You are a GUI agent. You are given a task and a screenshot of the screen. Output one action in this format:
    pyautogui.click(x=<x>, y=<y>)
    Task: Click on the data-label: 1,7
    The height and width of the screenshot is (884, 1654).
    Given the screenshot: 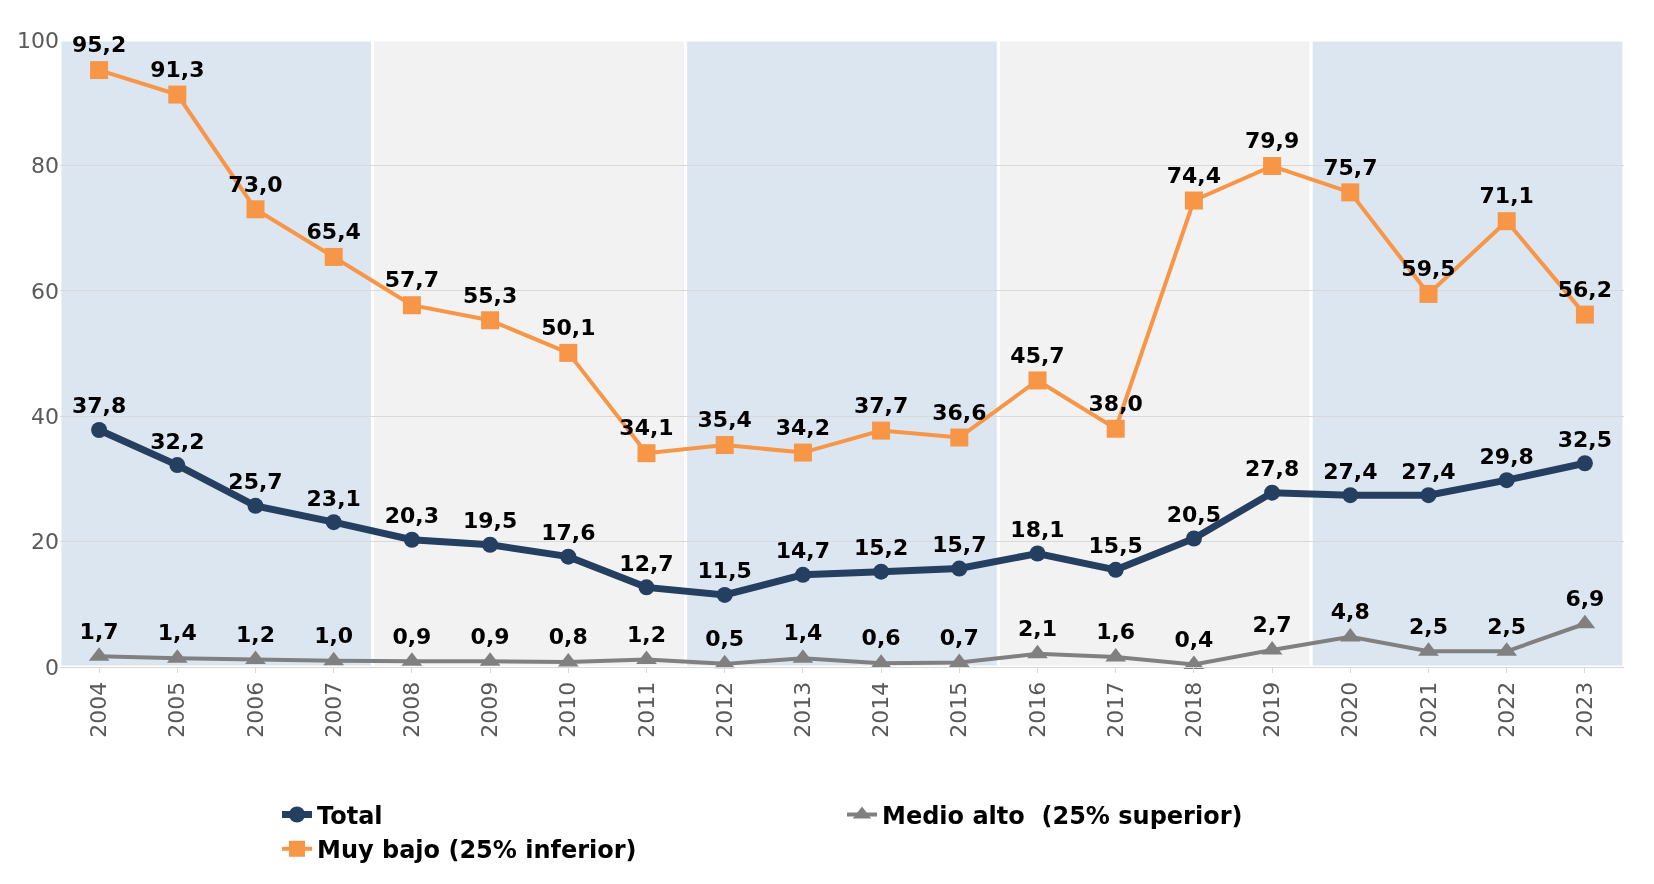 What is the action you would take?
    pyautogui.click(x=99, y=631)
    